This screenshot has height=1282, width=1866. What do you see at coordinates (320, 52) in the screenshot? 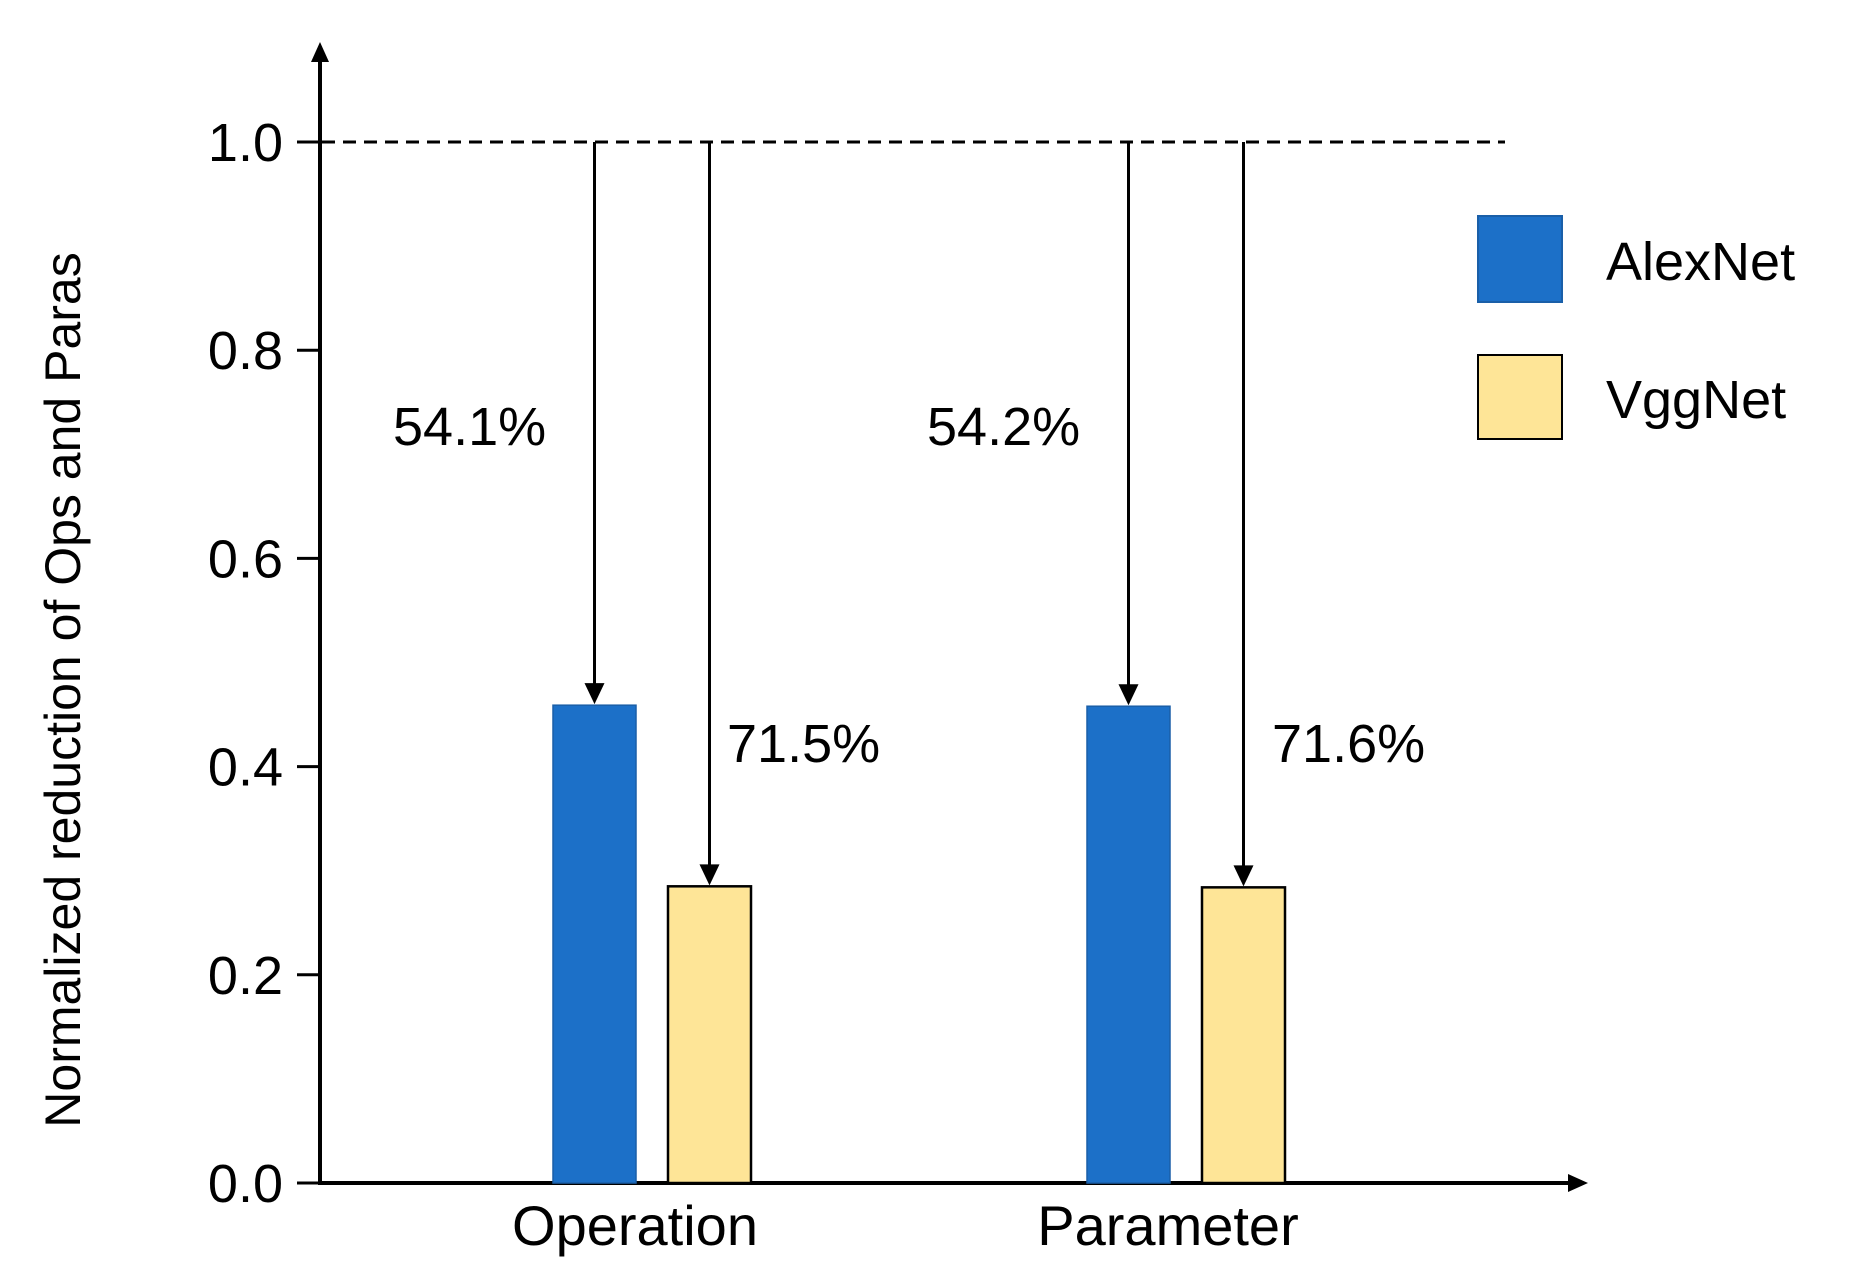
I see `y-axis-arrowhead` at bounding box center [320, 52].